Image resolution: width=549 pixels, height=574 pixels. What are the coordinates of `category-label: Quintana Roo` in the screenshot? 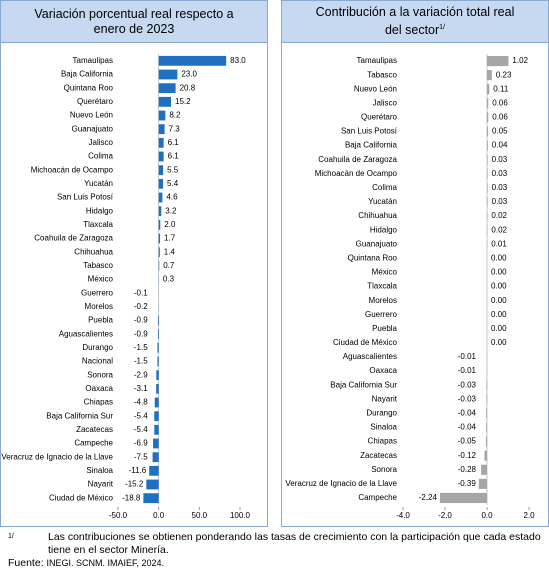 It's located at (89, 87).